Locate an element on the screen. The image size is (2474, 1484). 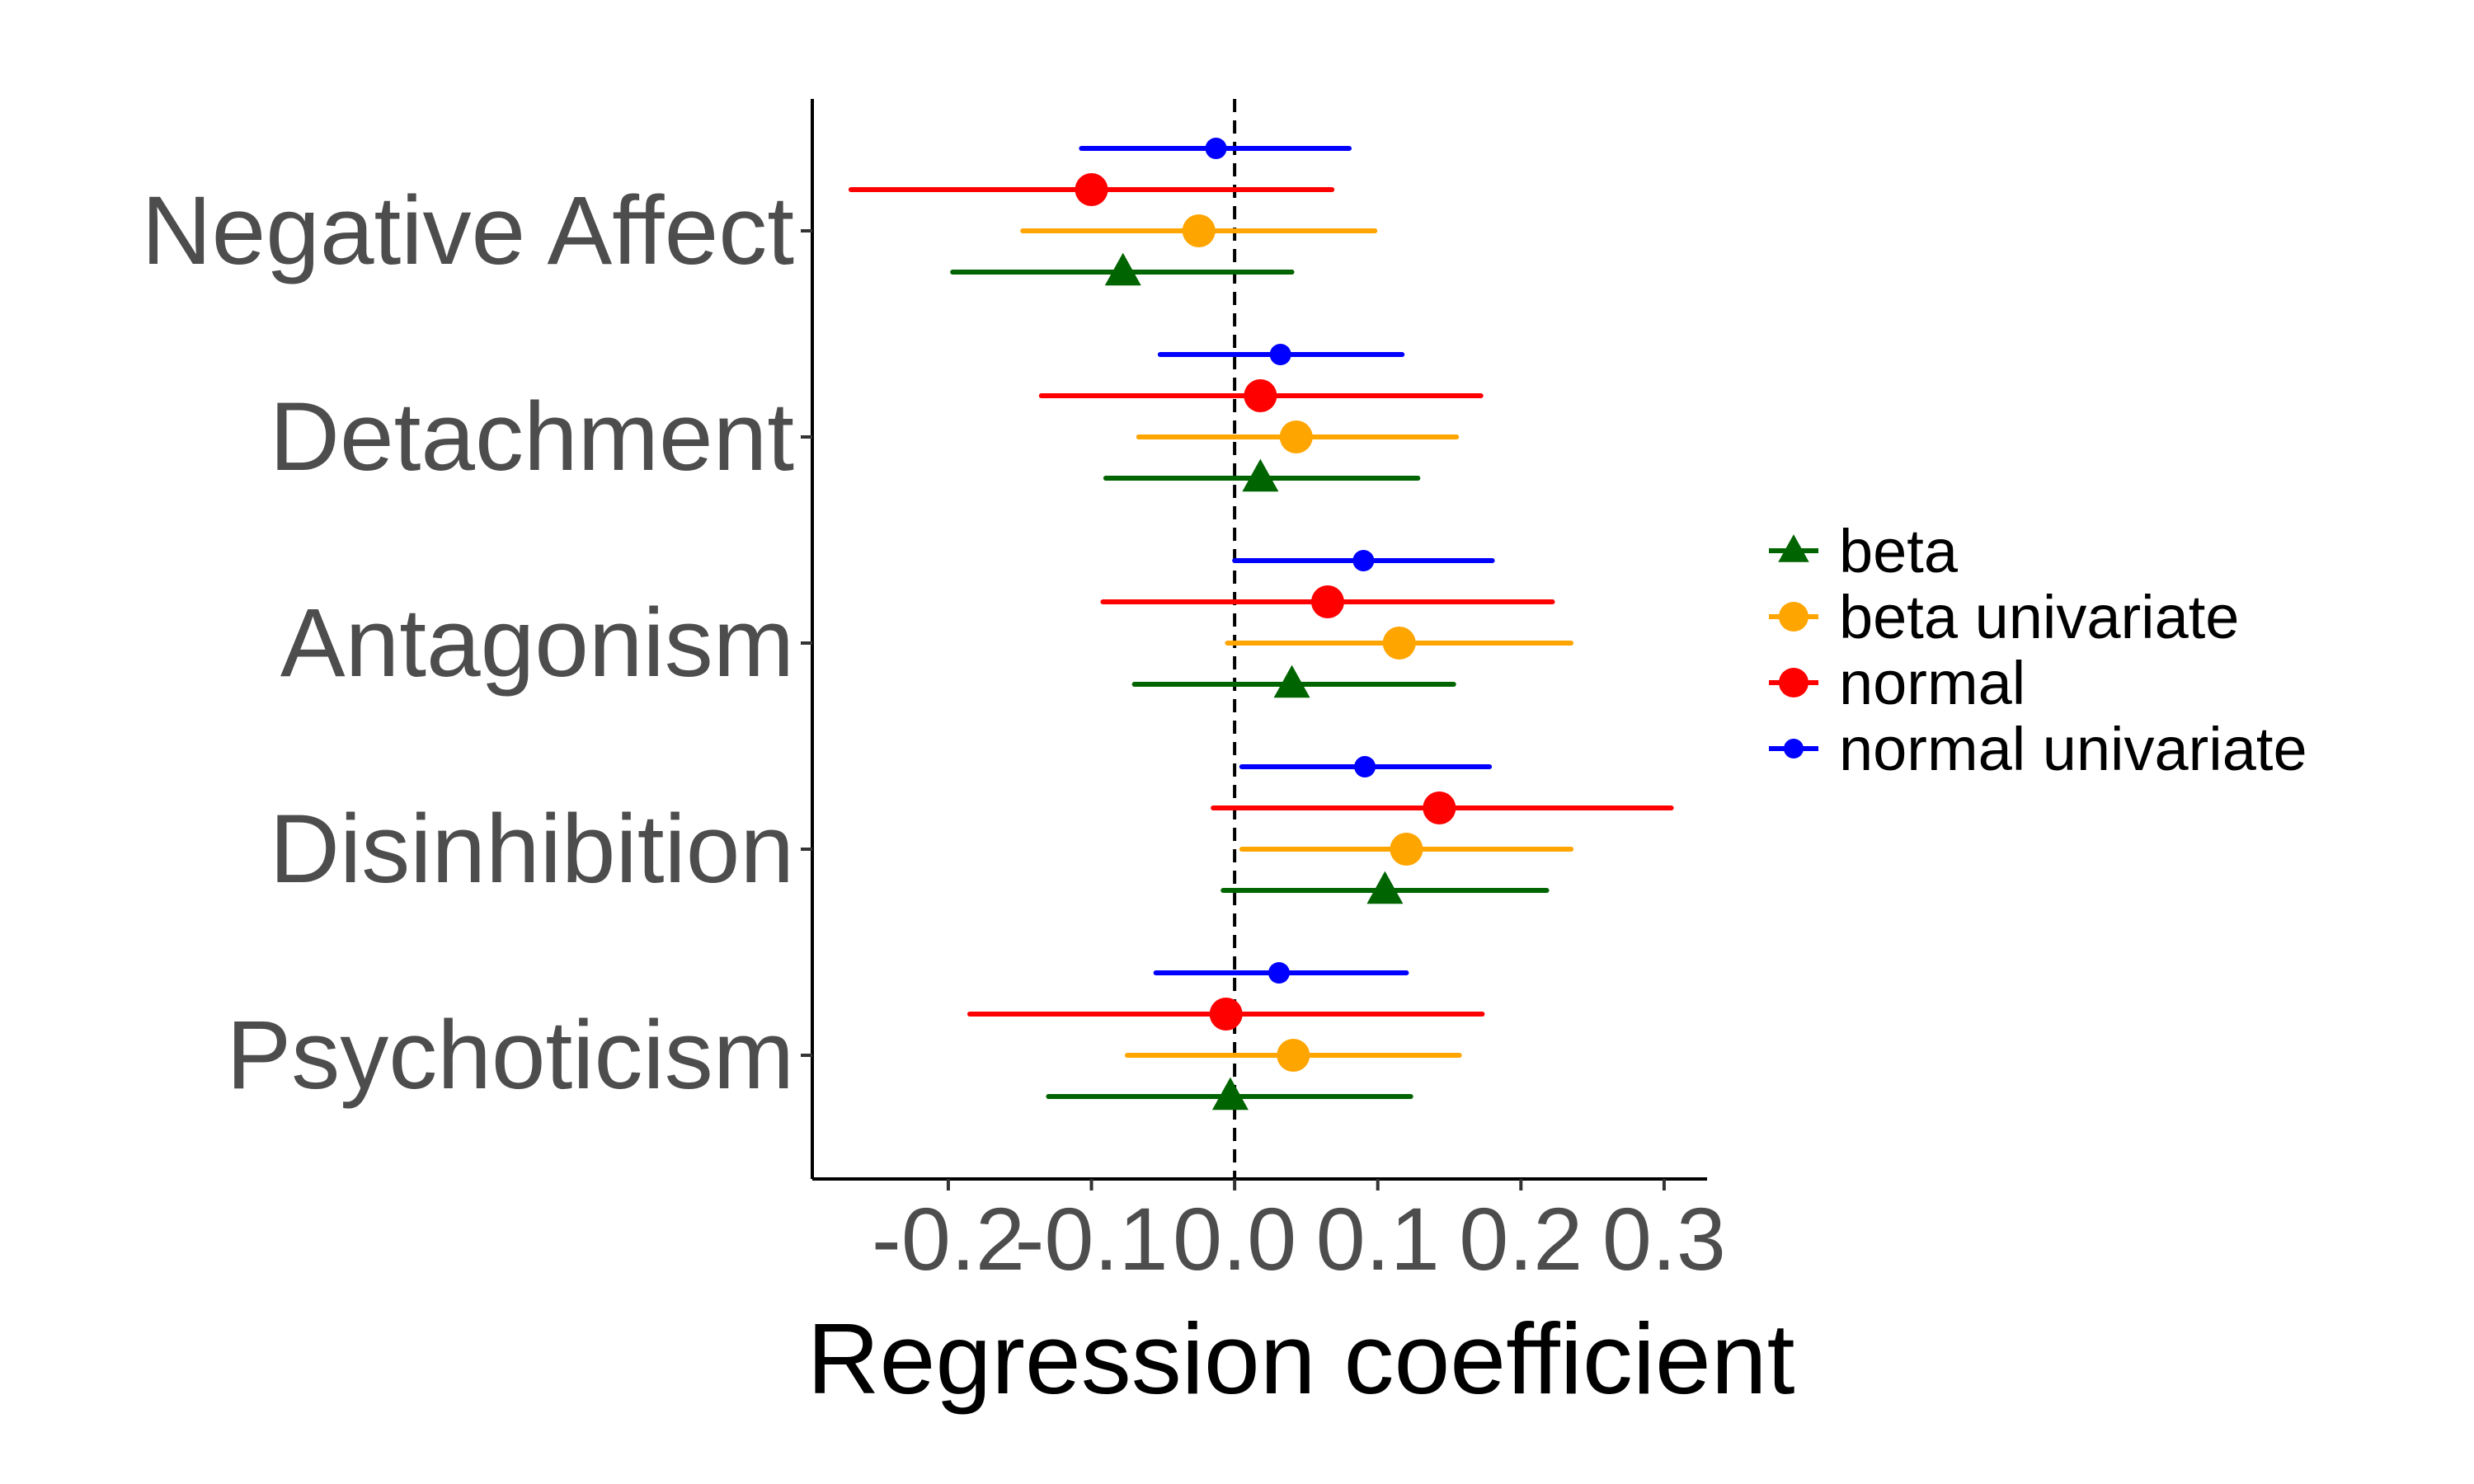
point-beta-antagonism is located at coordinates (1291, 681).